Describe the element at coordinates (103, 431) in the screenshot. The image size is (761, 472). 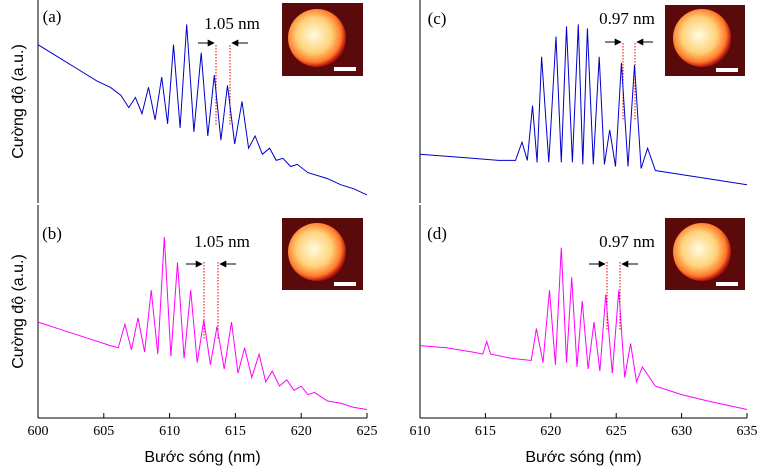
I see `x-tick-label: 605` at that location.